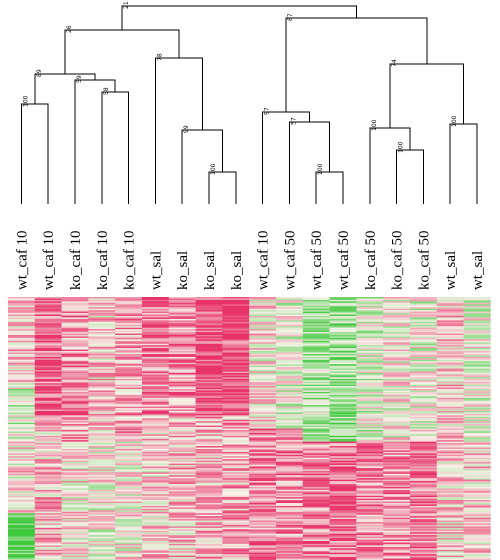  Describe the element at coordinates (410, 176) in the screenshot. I see `dendrogram-link-n_l` at that location.